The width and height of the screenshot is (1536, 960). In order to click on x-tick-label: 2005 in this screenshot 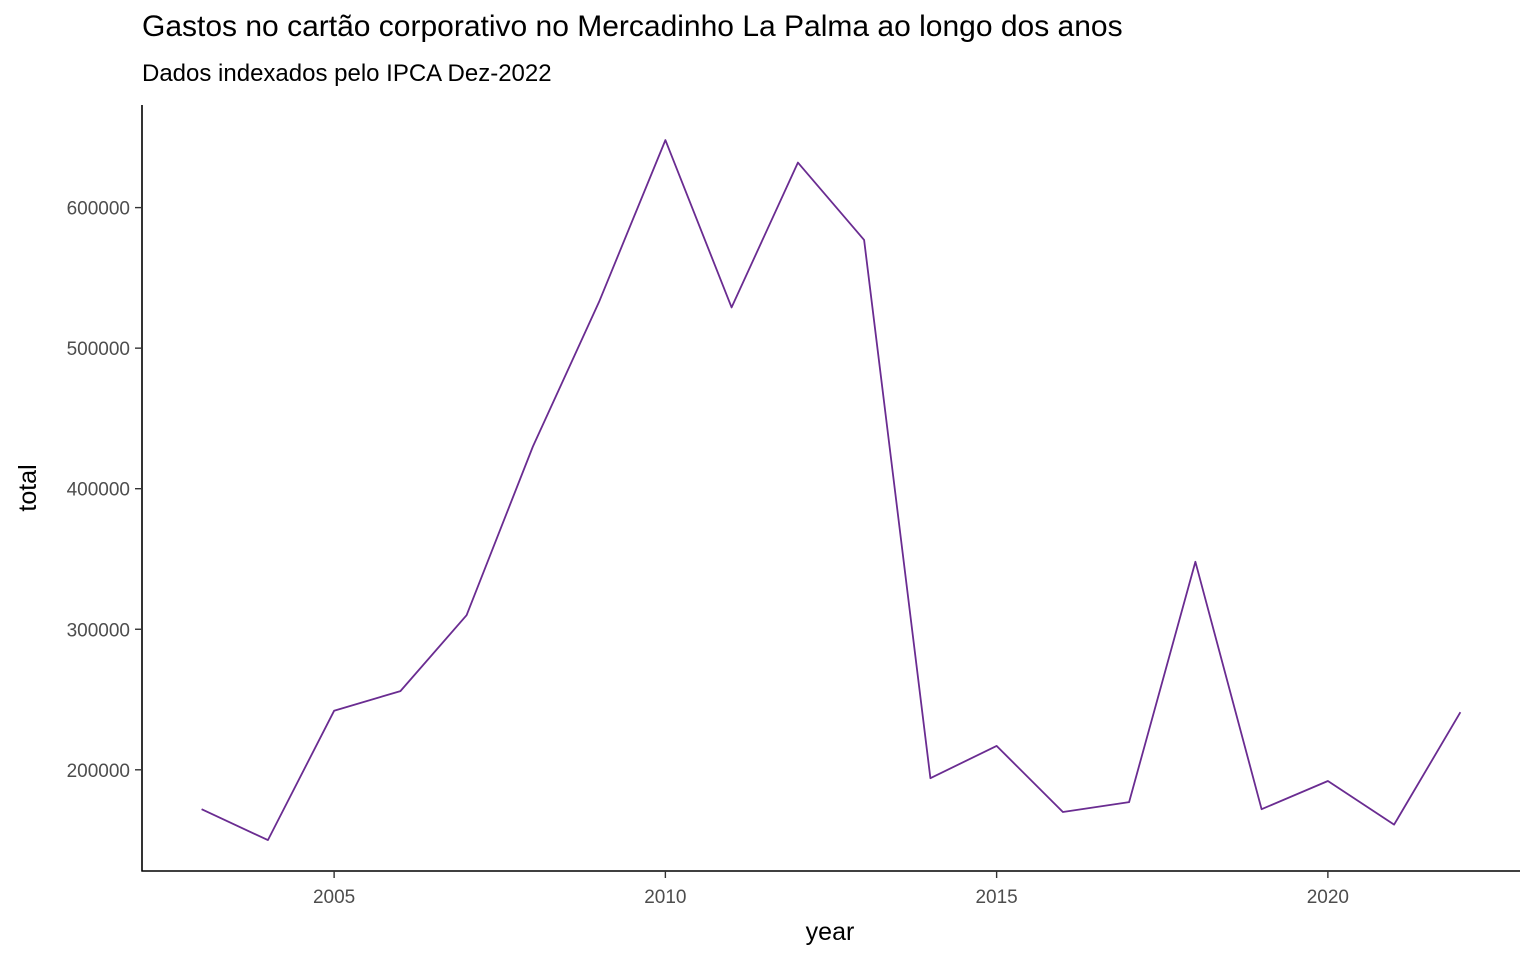, I will do `click(334, 897)`.